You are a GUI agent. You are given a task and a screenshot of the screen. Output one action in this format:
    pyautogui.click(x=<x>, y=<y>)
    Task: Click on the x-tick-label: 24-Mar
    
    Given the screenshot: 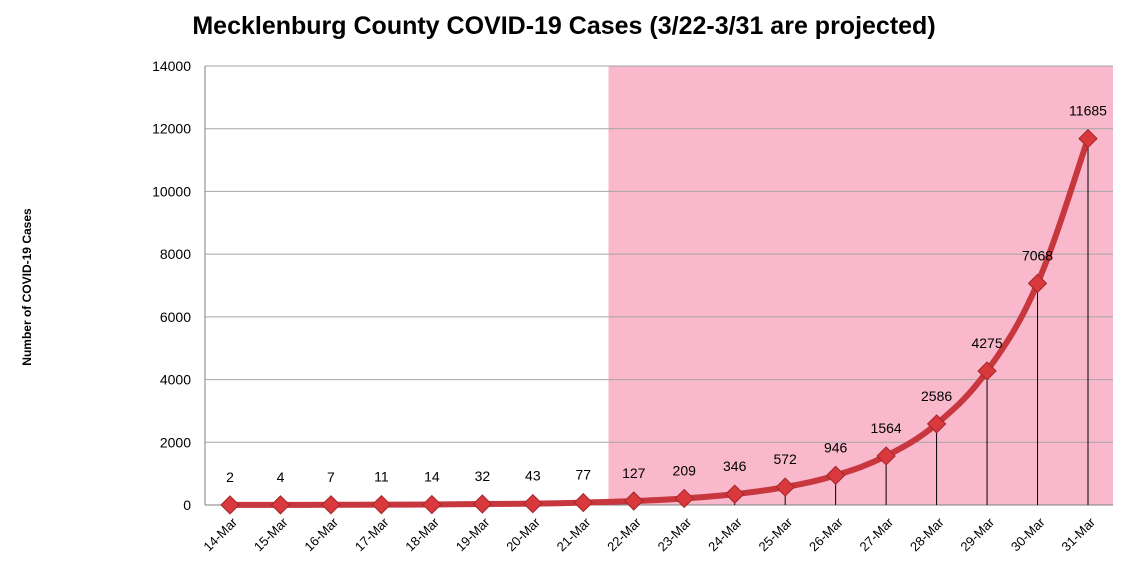 What is the action you would take?
    pyautogui.click(x=725, y=534)
    